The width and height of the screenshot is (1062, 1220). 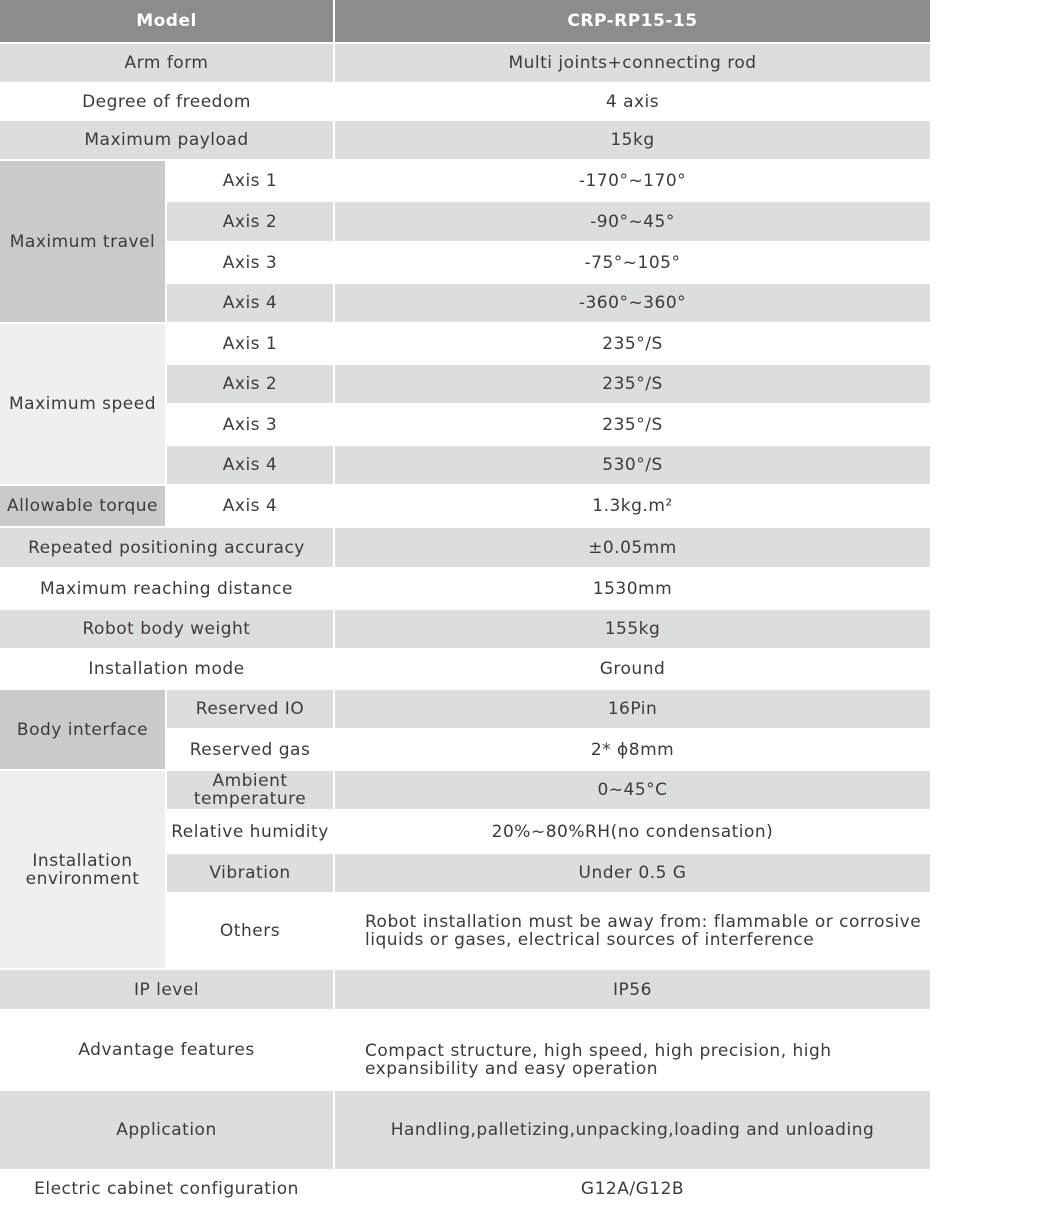 I want to click on row-label: Degree of freedom, so click(x=167, y=102).